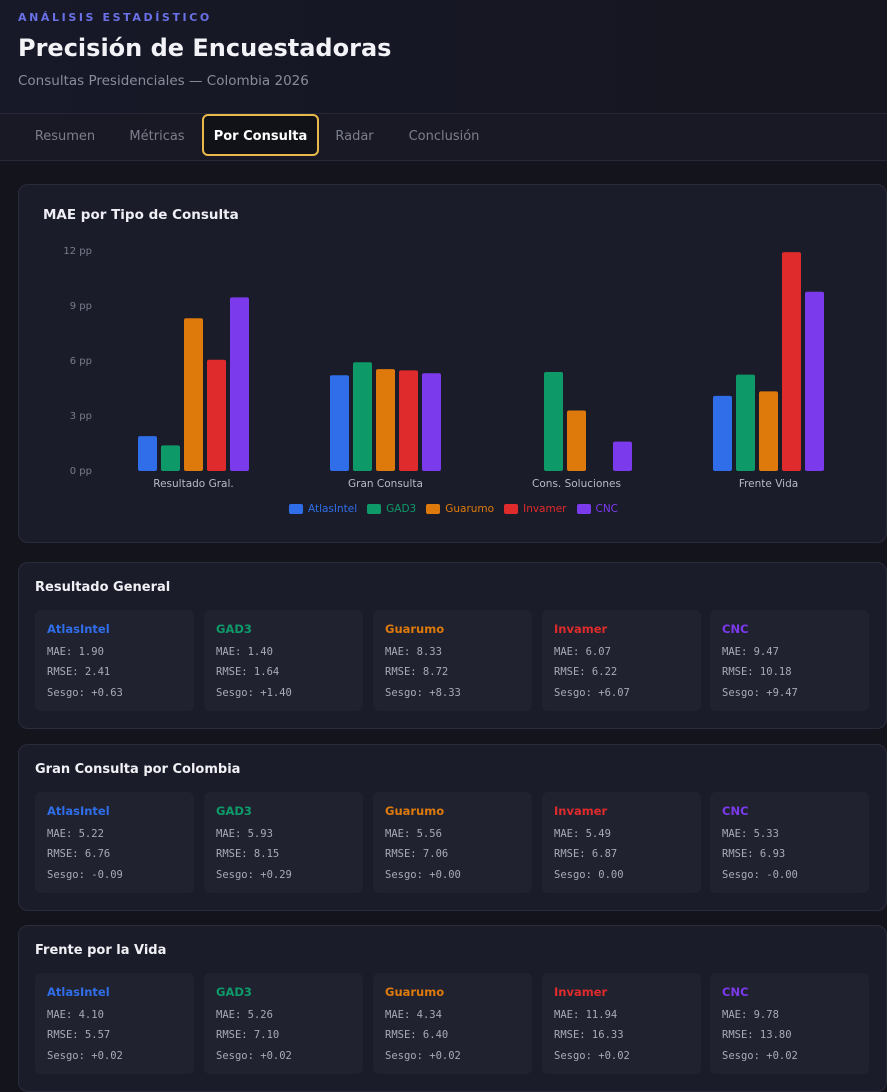  I want to click on stat-box-cnc: CNC MAE: 5.33 RMSE: 6.93 Sesgo: -0.00, so click(789, 842).